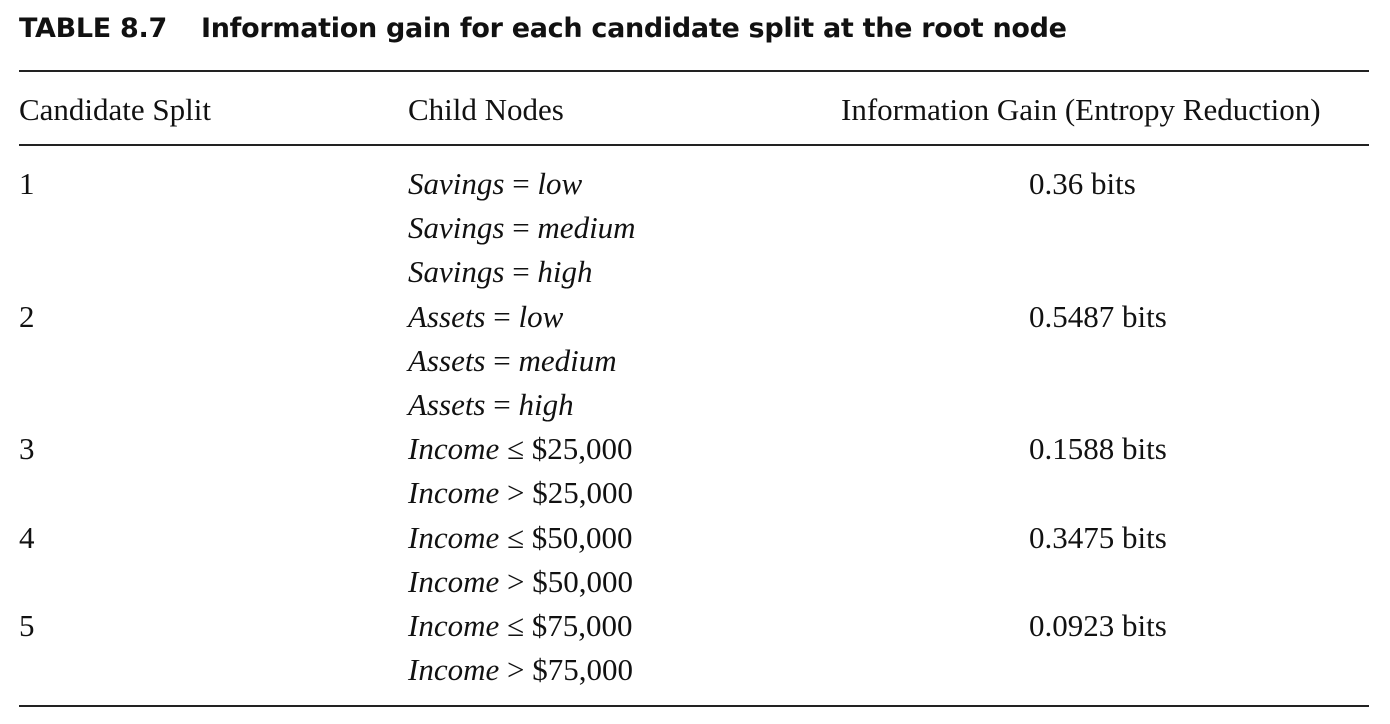  Describe the element at coordinates (27, 537) in the screenshot. I see `split-number: 4` at that location.